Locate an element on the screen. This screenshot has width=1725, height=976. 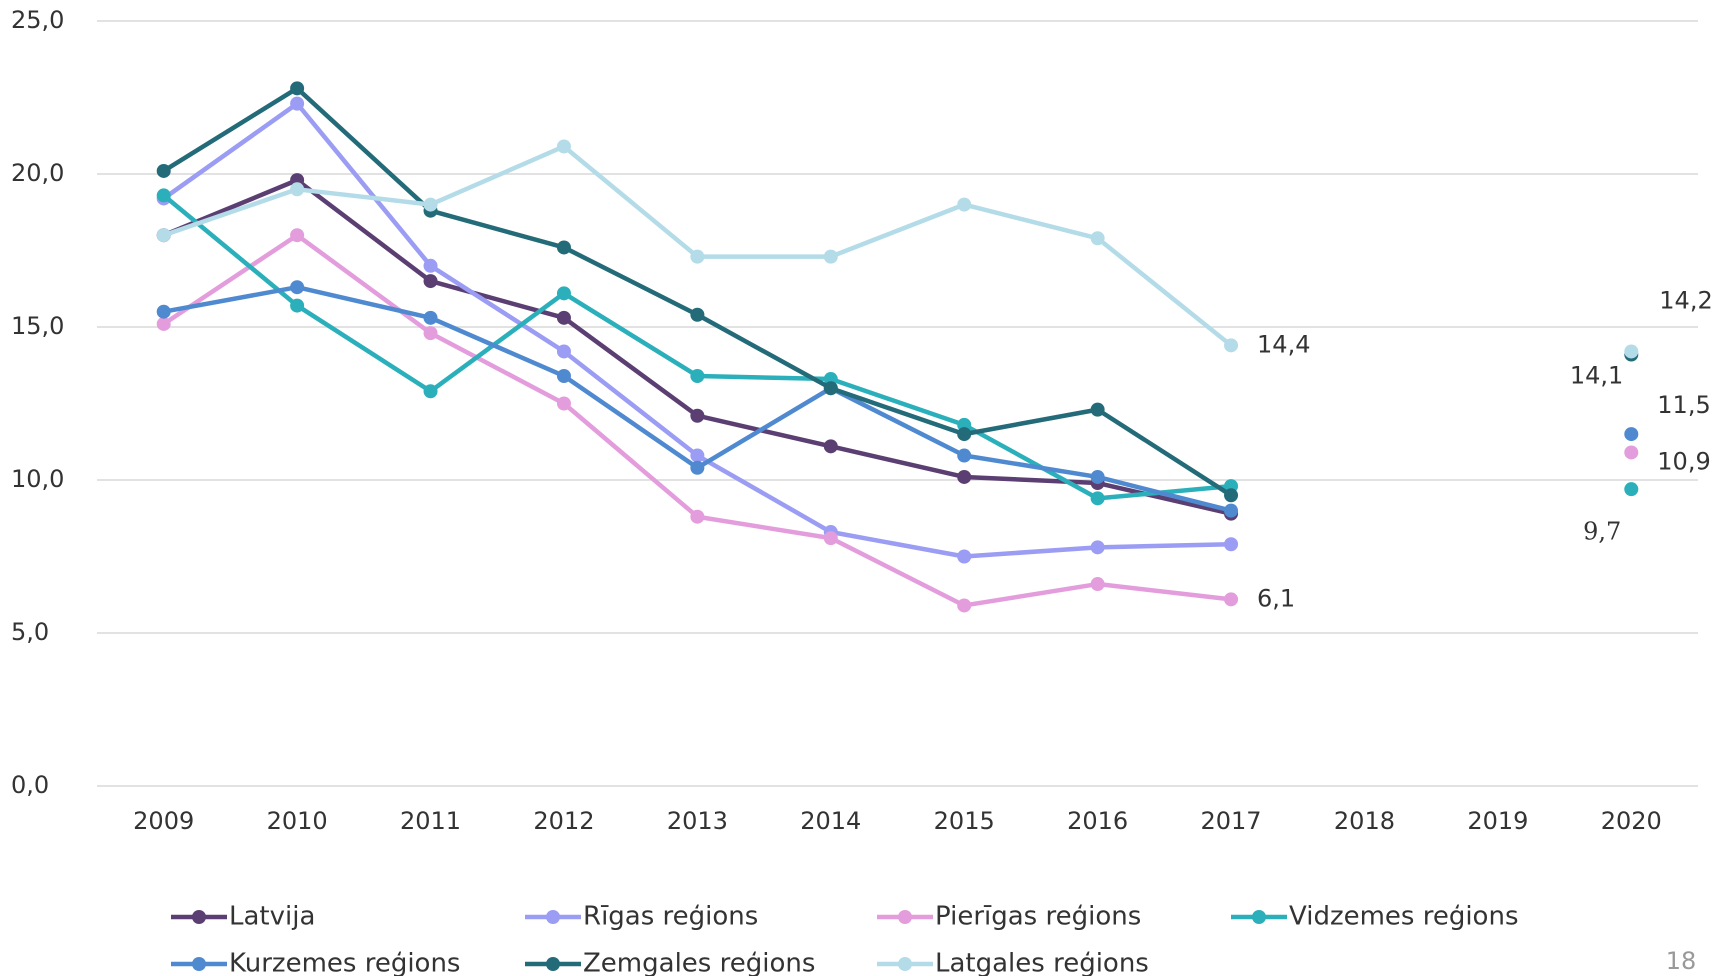
data-label: 6,1 is located at coordinates (1276, 598).